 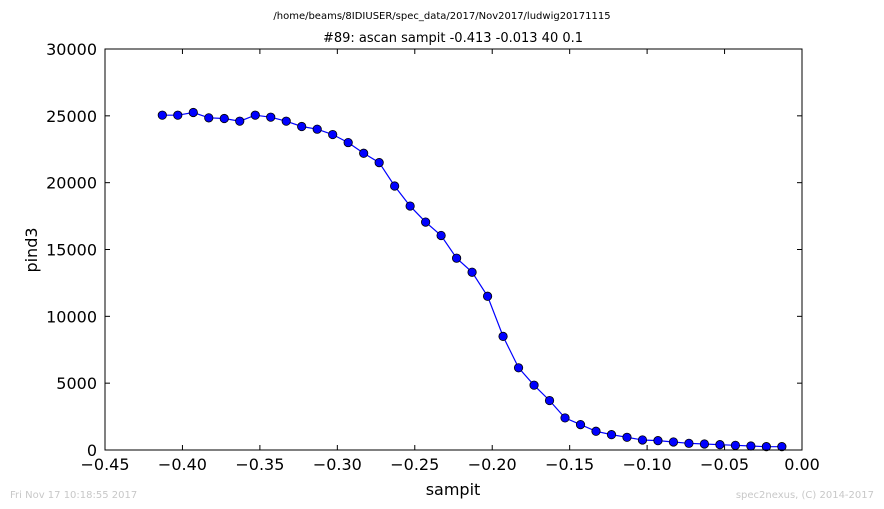 I want to click on y-tick-label: 25000, so click(x=71, y=116).